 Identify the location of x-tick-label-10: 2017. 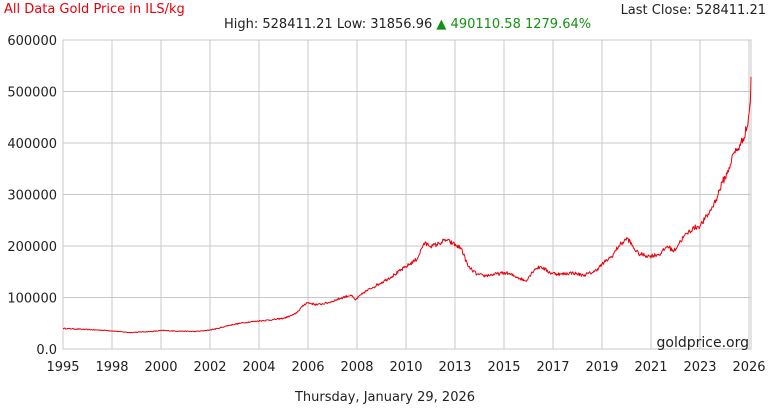
(552, 367).